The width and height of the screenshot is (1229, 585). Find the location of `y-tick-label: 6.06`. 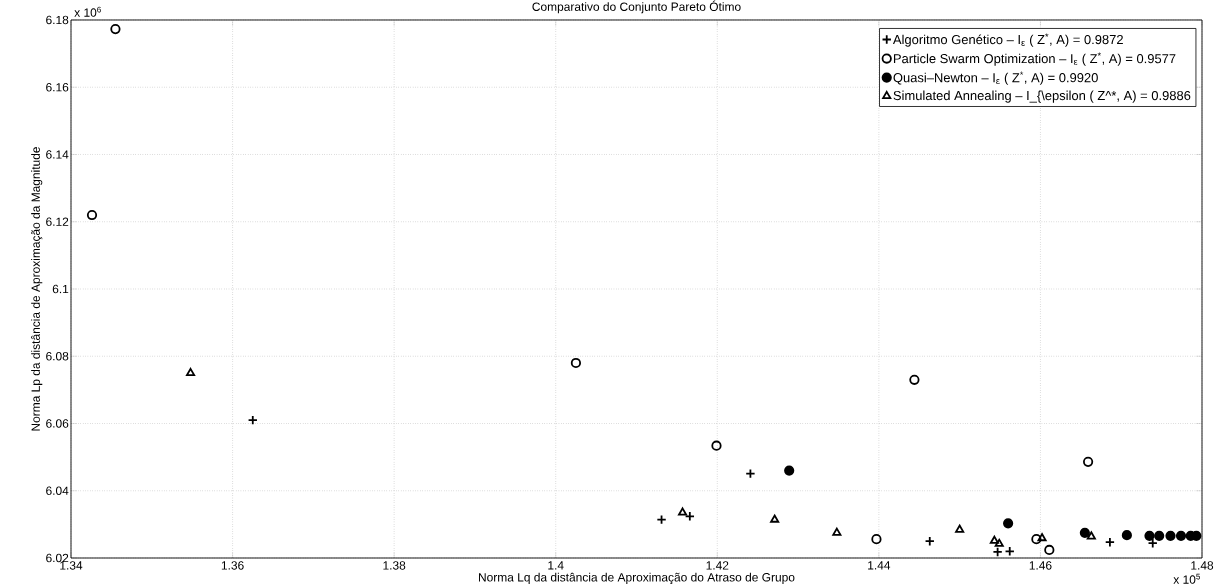

y-tick-label: 6.06 is located at coordinates (57, 423).